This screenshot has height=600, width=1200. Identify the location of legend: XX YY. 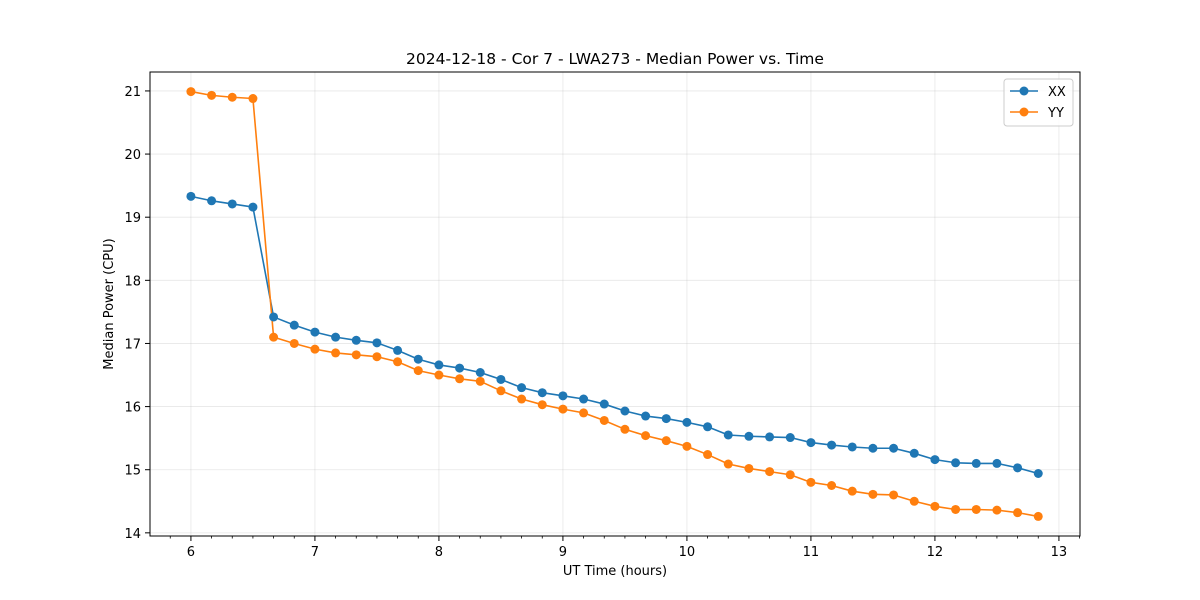
(1038, 102).